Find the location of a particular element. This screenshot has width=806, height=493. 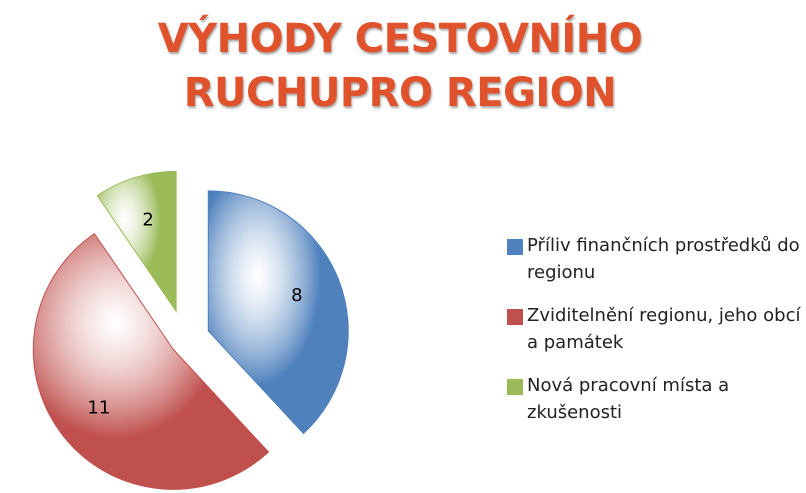

legend-item: Příliv finančních prostředků do regionu is located at coordinates (655, 259).